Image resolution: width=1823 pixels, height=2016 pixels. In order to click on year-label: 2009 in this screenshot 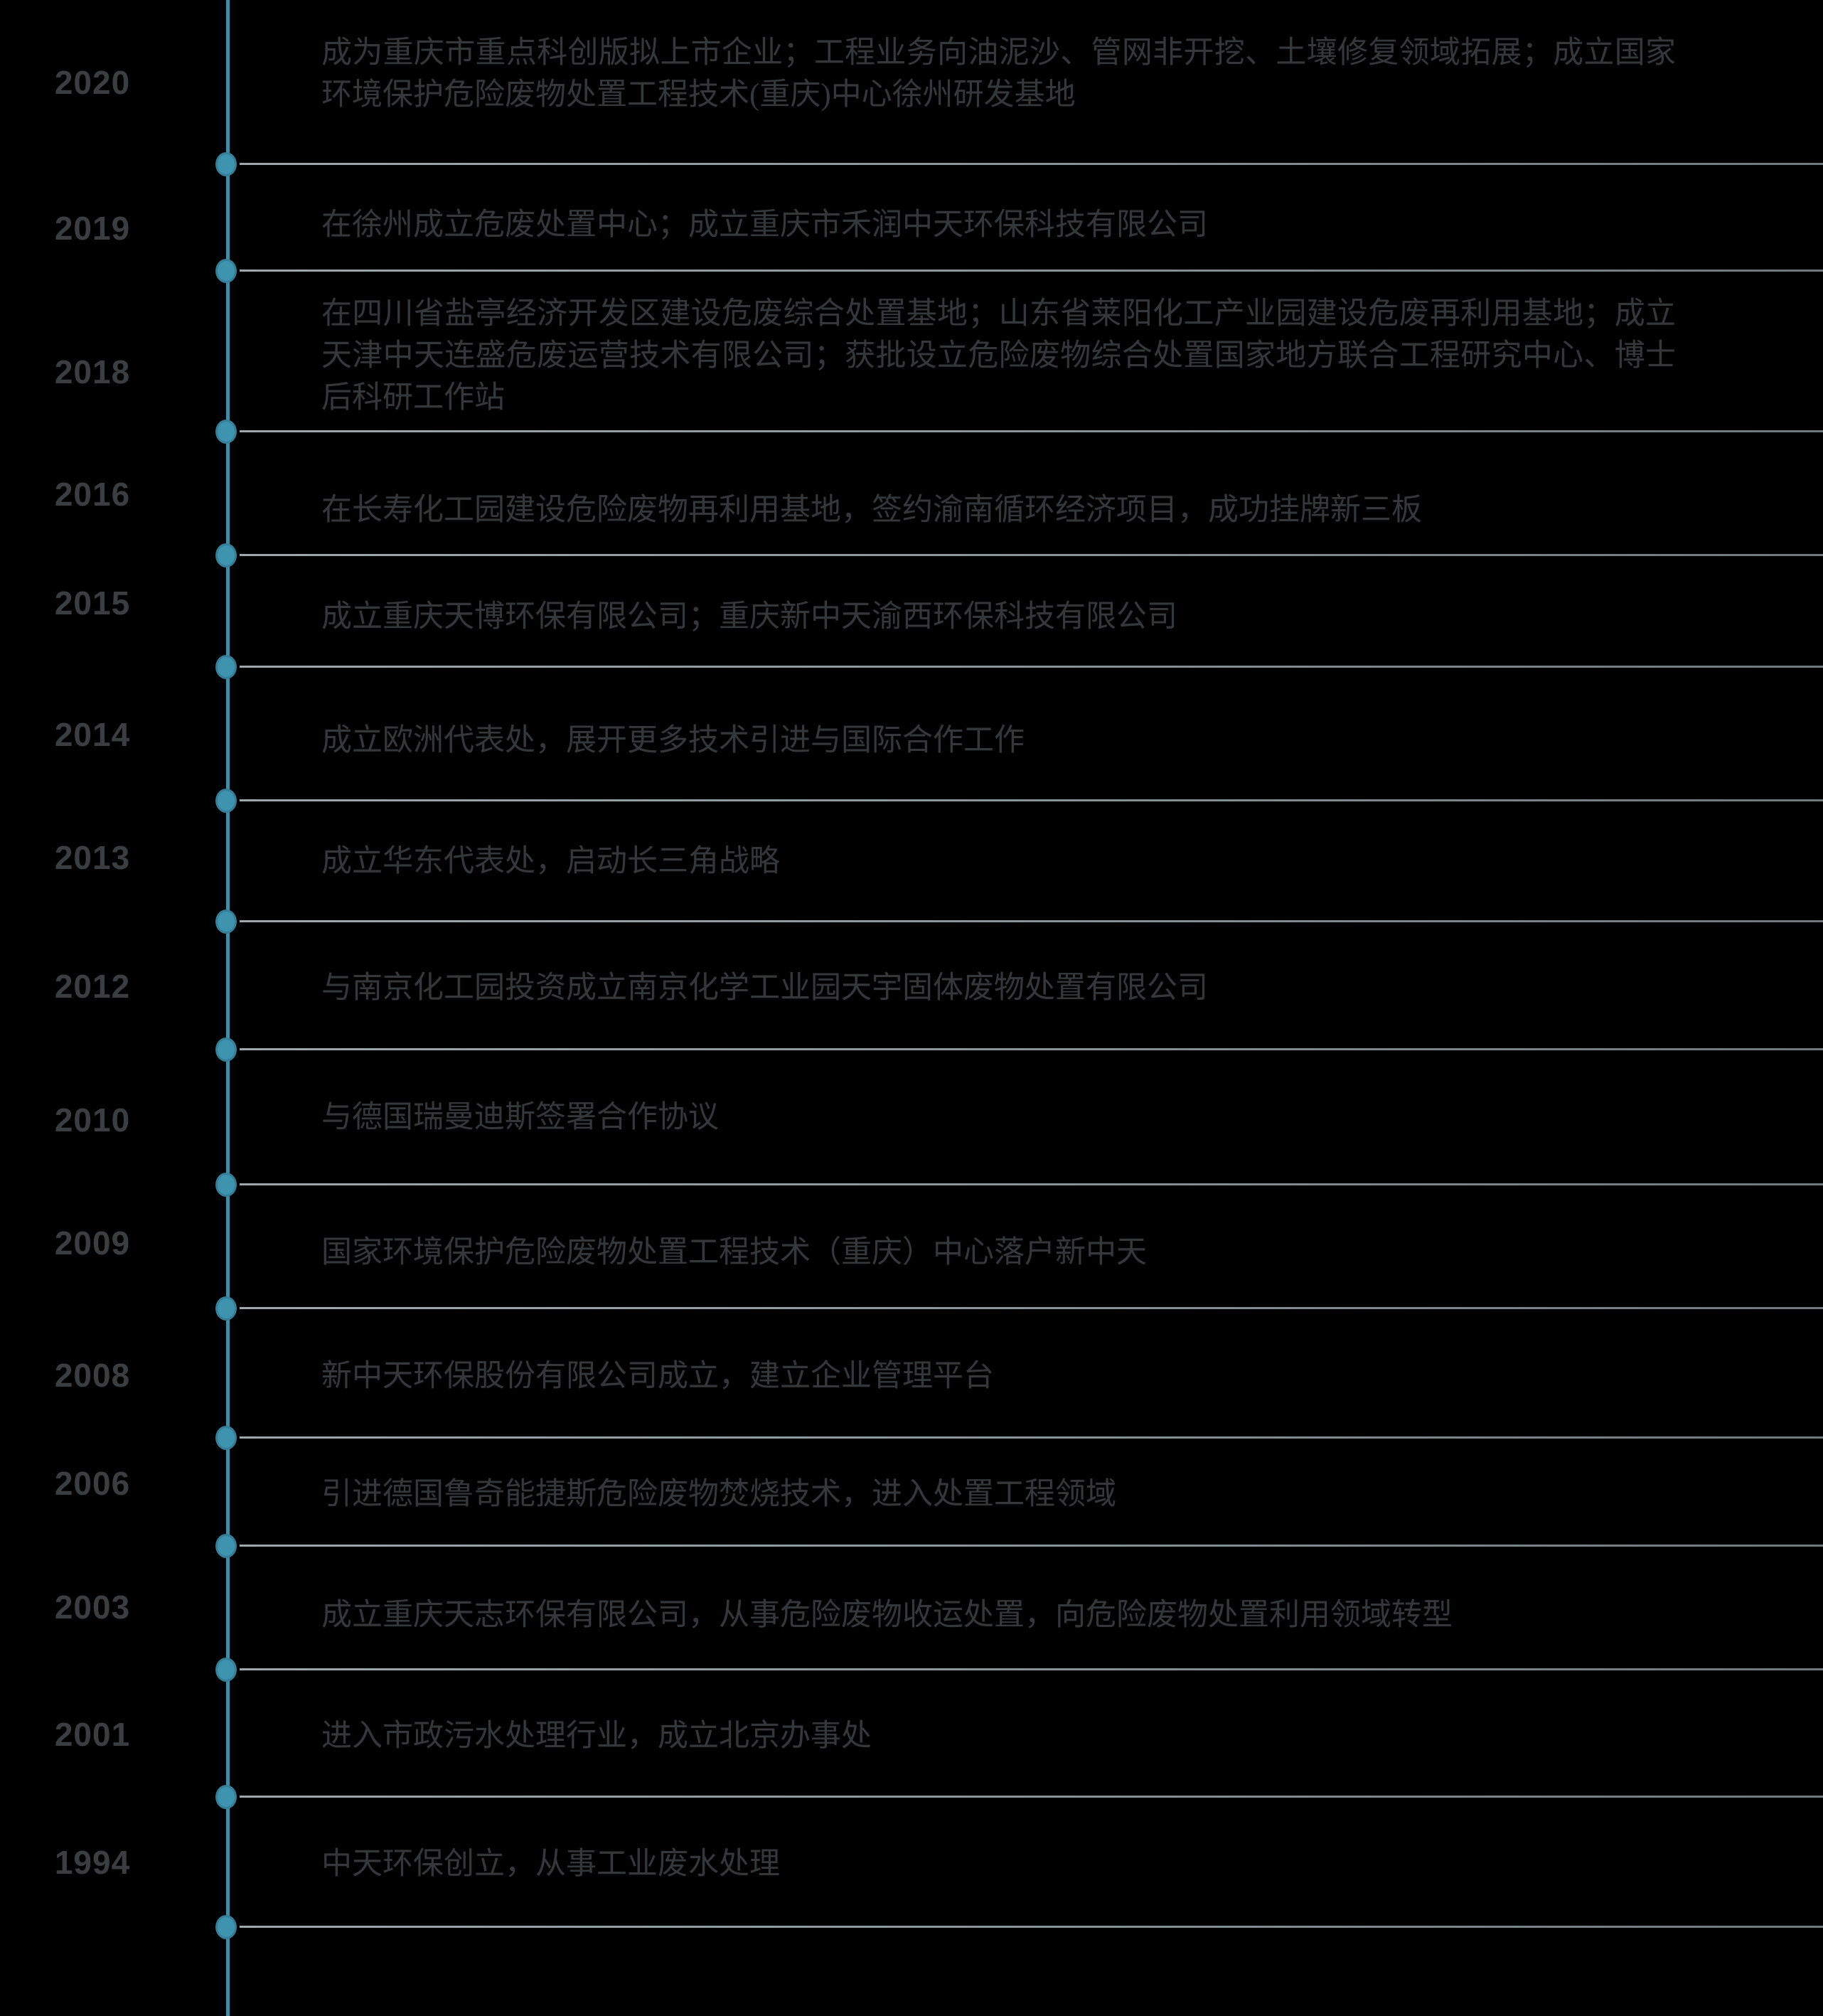, I will do `click(93, 1243)`.